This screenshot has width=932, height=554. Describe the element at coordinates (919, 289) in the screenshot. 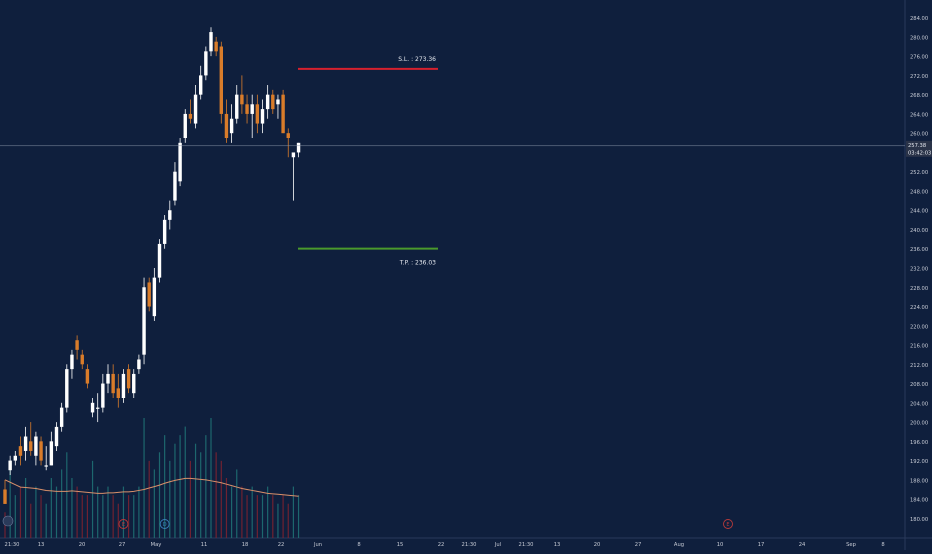

I see `y-tick-label: 228.00` at that location.